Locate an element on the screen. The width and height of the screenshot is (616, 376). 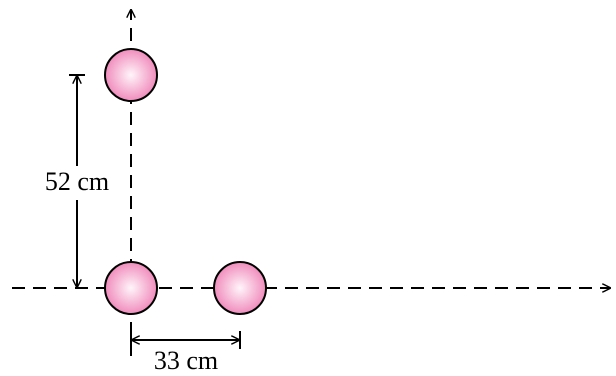
dimension-label: 52 cm is located at coordinates (77, 181).